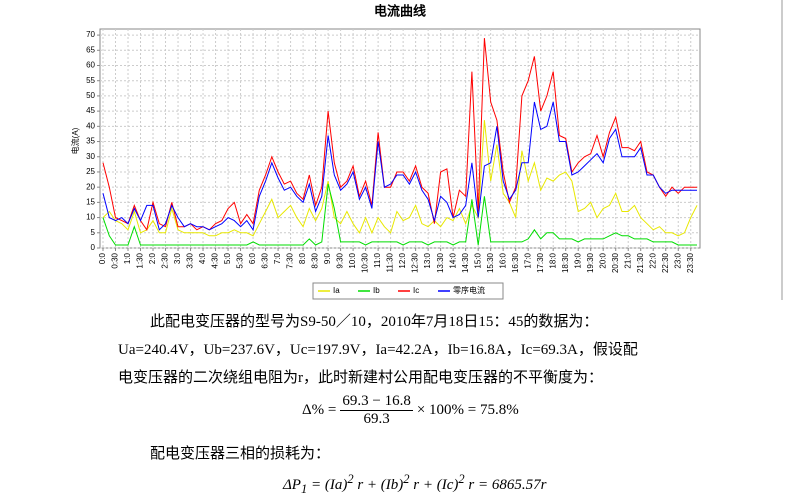  What do you see at coordinates (202, 258) in the screenshot?
I see `x-tick-label: 4:0` at bounding box center [202, 258].